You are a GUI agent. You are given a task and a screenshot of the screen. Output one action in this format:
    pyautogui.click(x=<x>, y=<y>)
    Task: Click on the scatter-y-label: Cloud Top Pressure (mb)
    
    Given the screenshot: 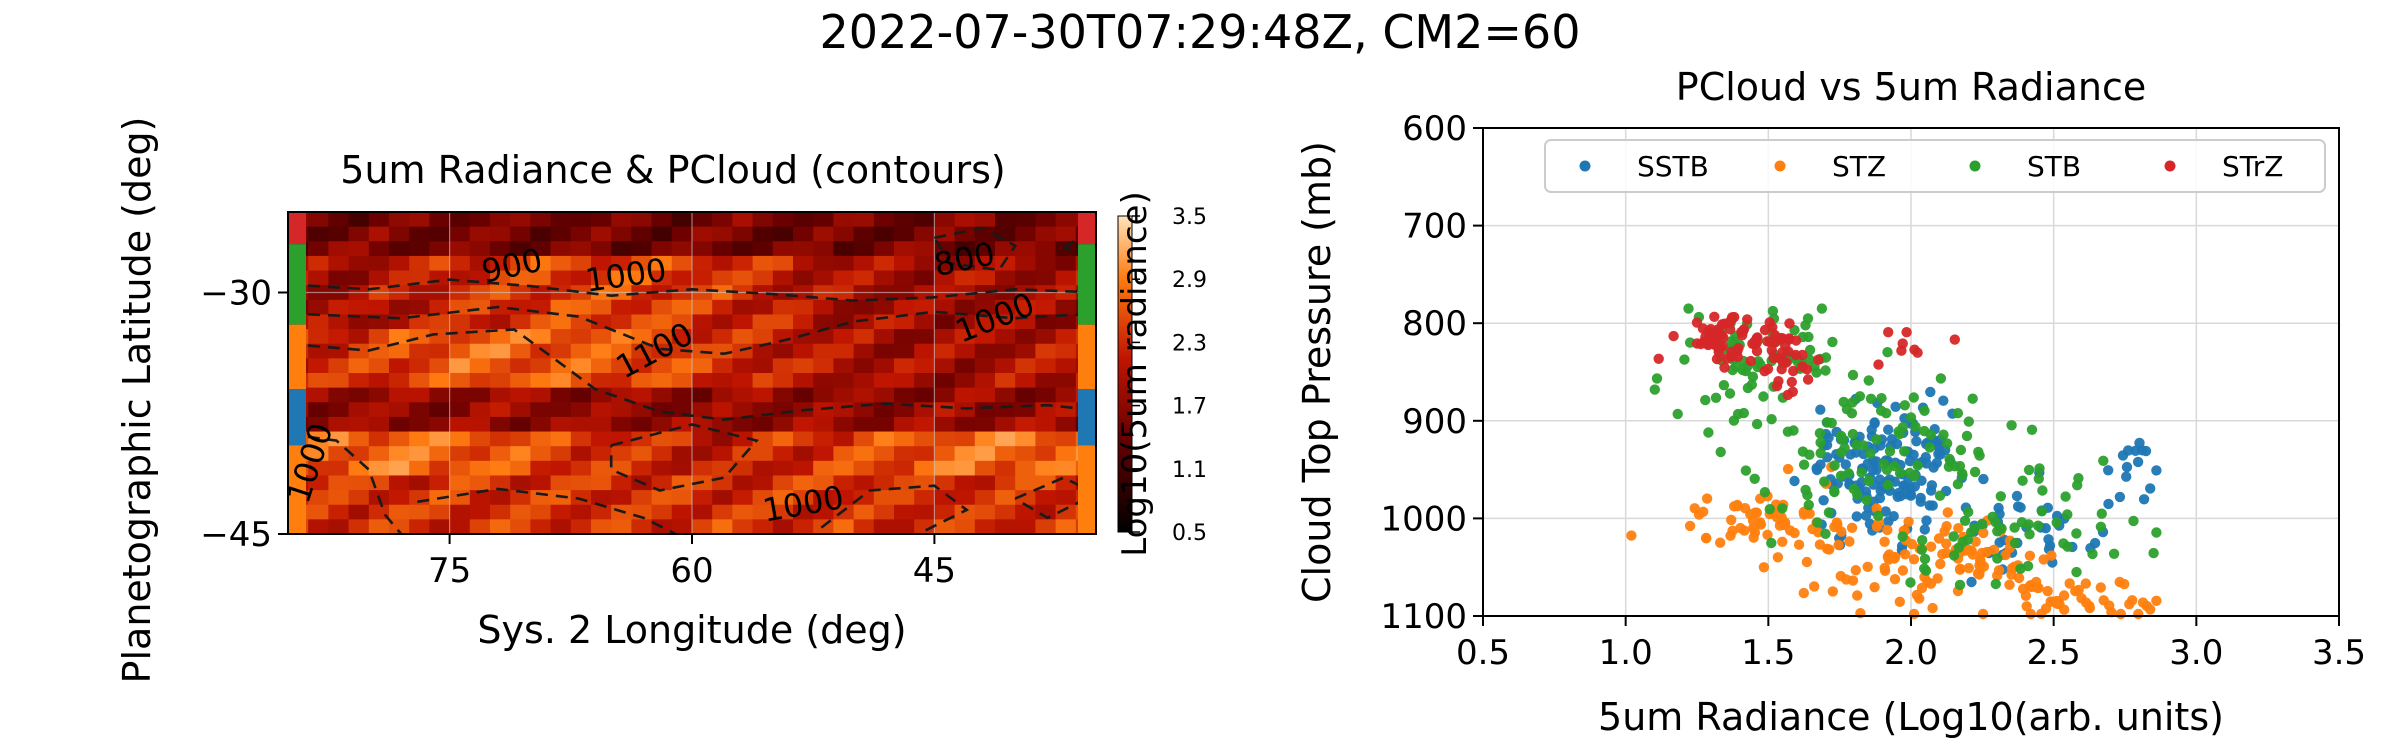 What is the action you would take?
    pyautogui.click(x=1317, y=372)
    